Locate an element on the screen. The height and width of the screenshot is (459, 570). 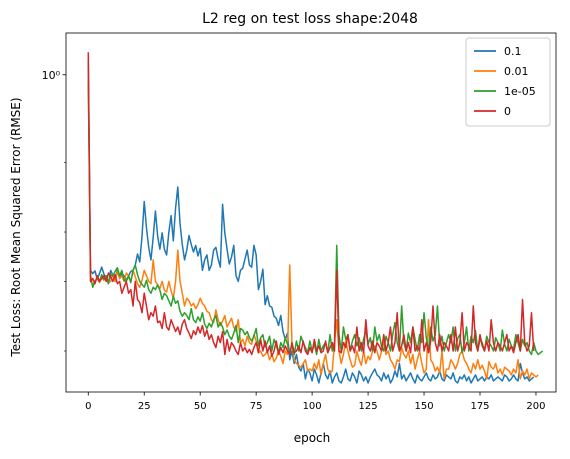
legend: 0.1 0.01 1e-05 0 is located at coordinates (508, 82).